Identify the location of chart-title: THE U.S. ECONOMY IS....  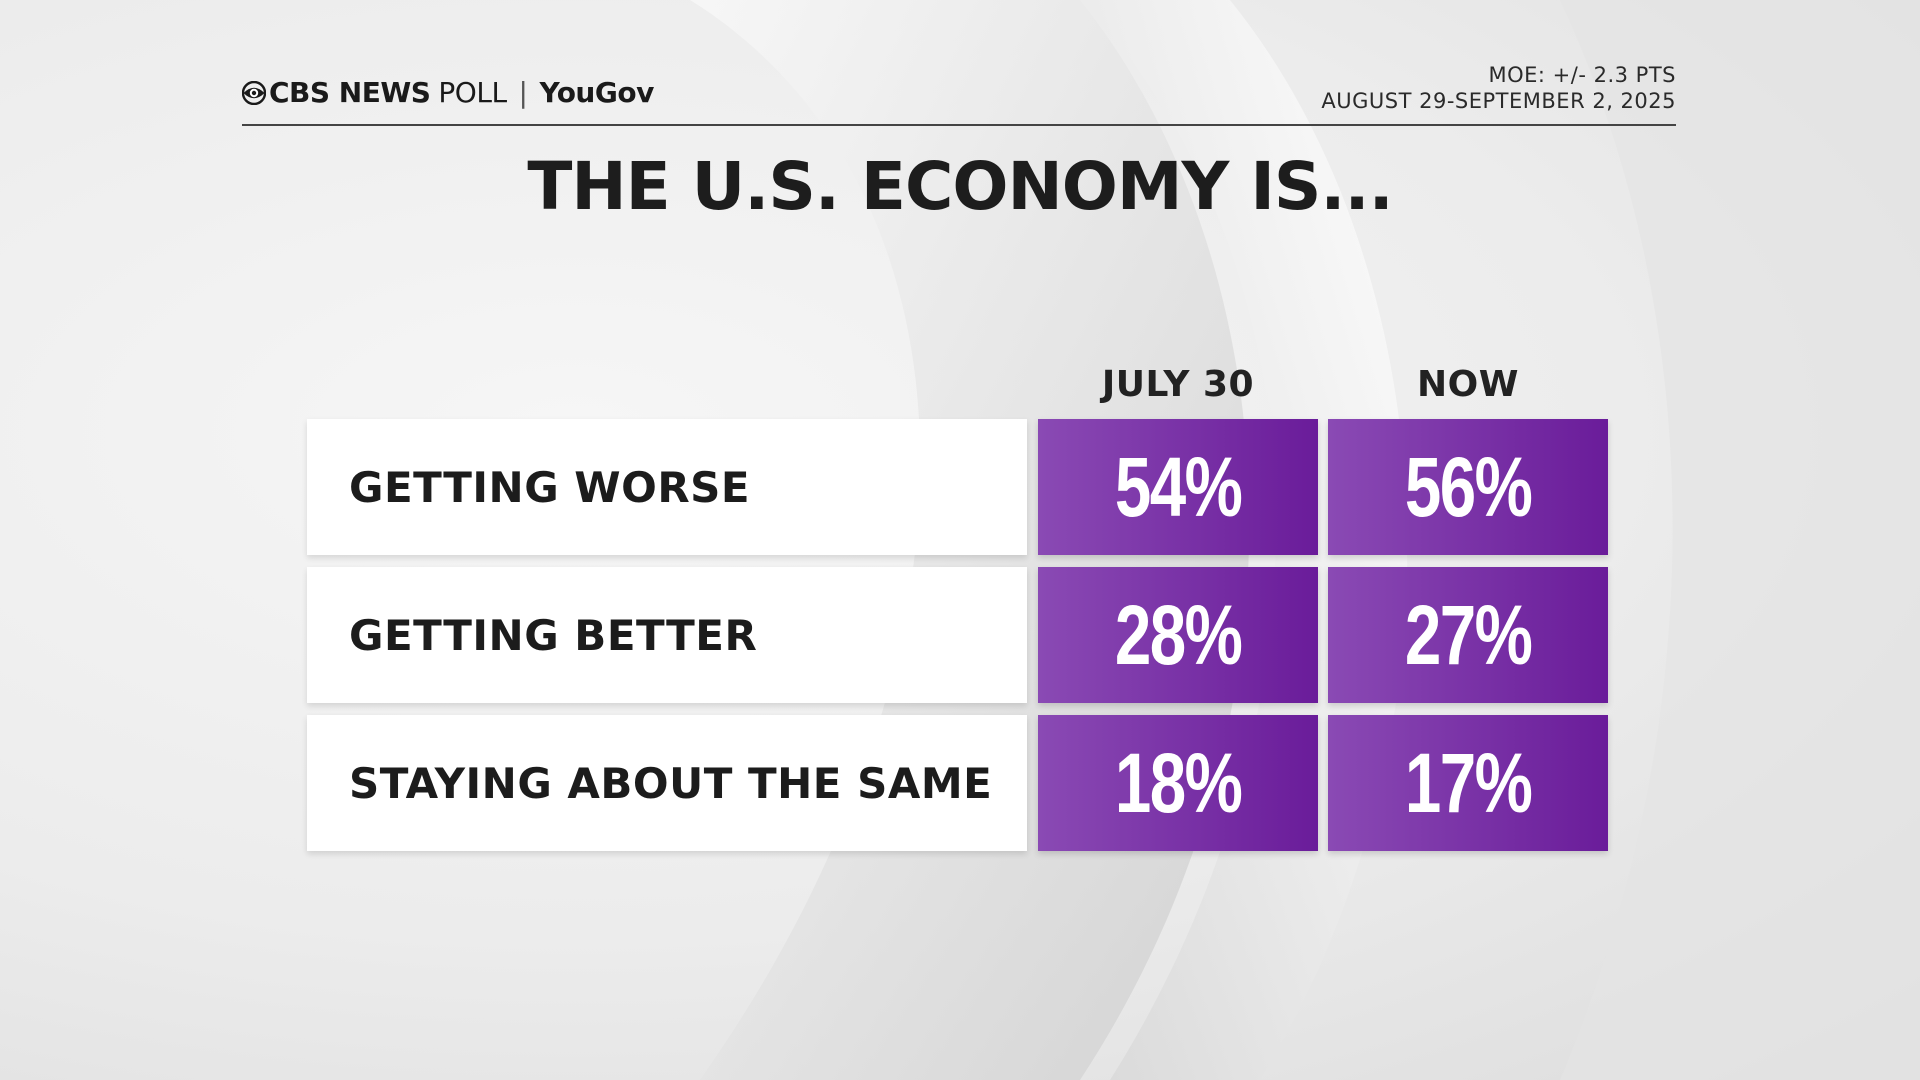
(960, 186).